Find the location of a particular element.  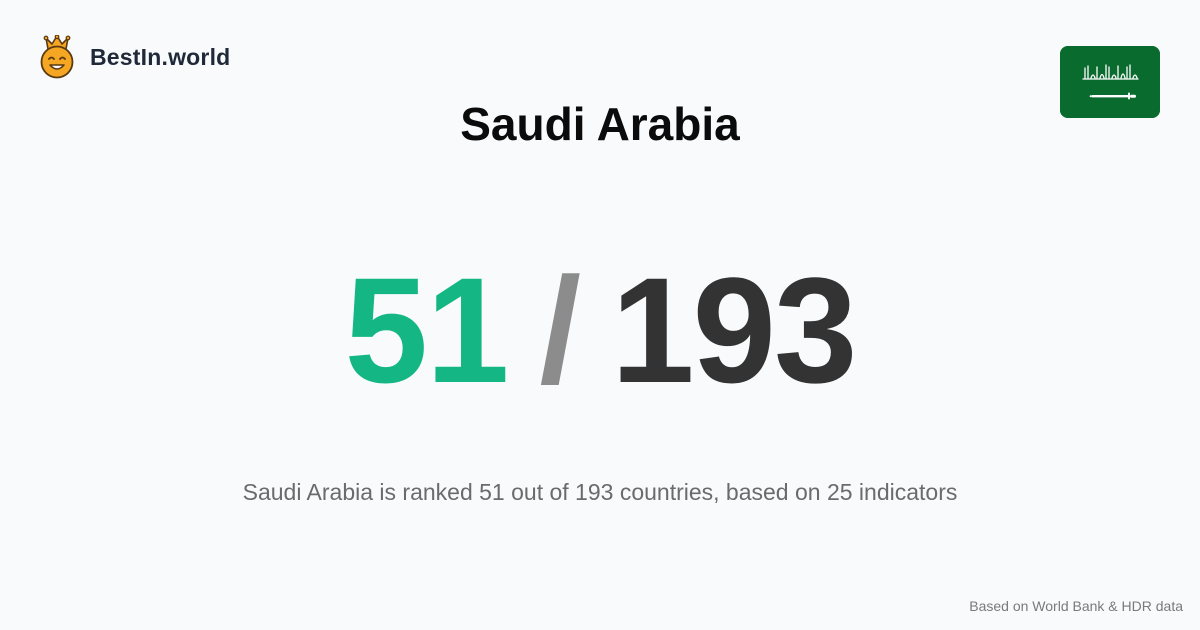

rank-total: 193 is located at coordinates (734, 330).